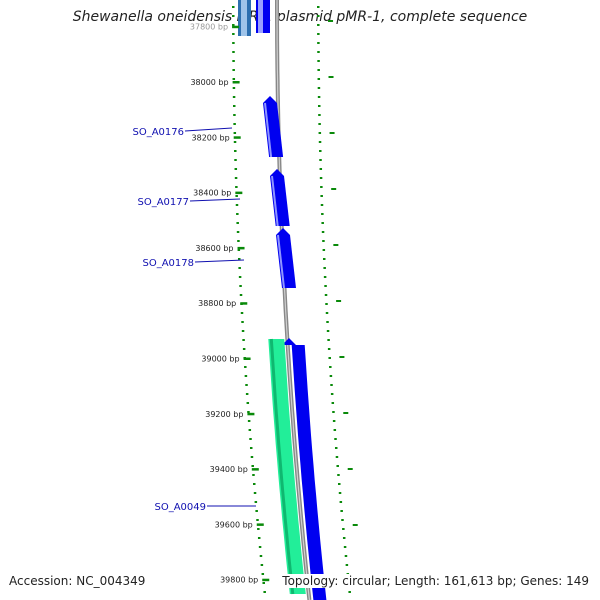  I want to click on gene-label: SO_A0178, so click(168, 263).